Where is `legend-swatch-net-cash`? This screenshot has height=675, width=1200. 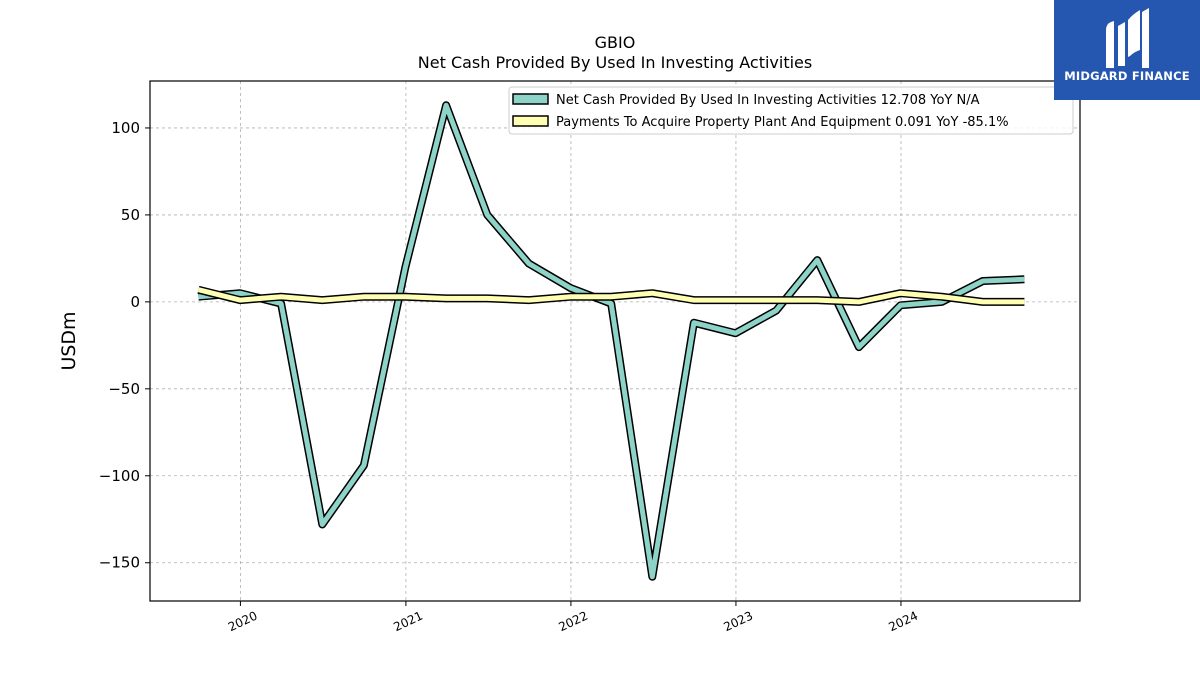
legend-swatch-net-cash is located at coordinates (530, 99).